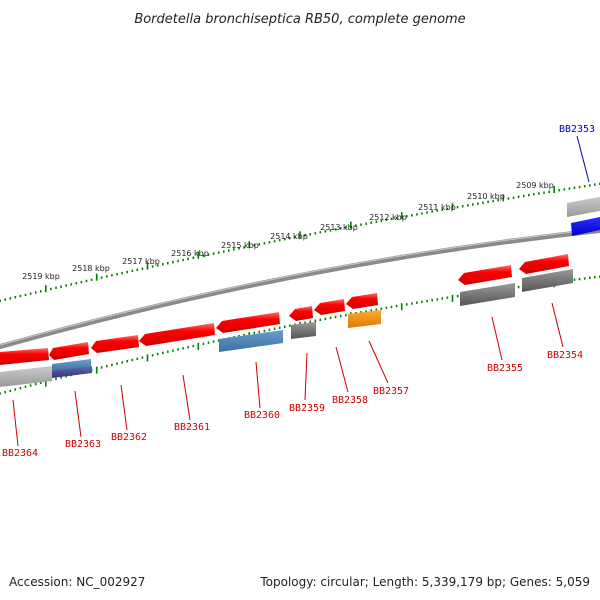  What do you see at coordinates (437, 207) in the screenshot?
I see `ruler-label: 2511 kbp` at bounding box center [437, 207].